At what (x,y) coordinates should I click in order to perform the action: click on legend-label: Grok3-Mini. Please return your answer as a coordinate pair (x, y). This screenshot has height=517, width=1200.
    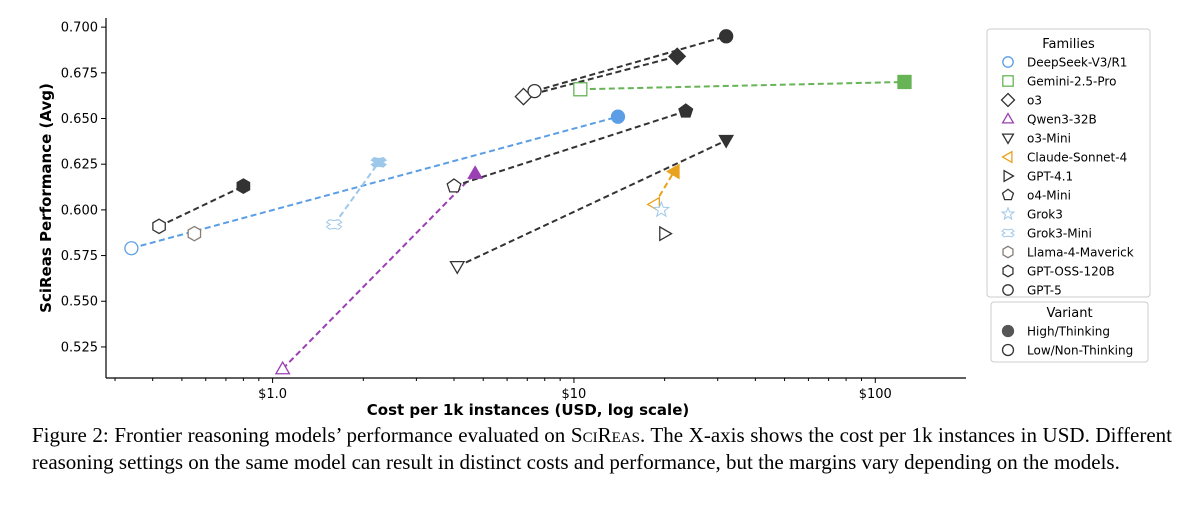
    Looking at the image, I should click on (1059, 233).